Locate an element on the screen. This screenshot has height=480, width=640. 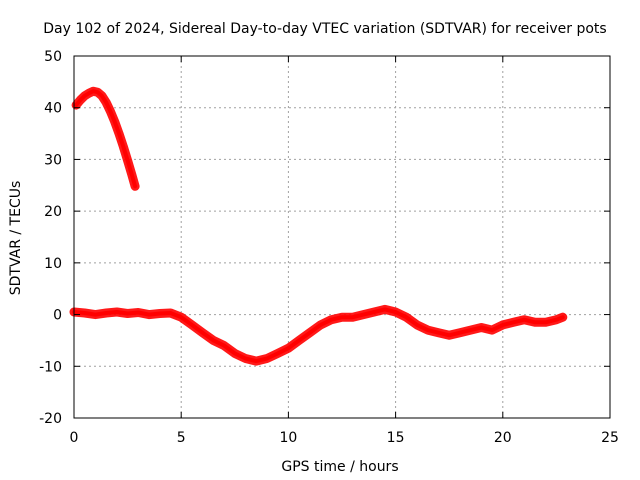
series-band-main-segment is located at coordinates (318, 335).